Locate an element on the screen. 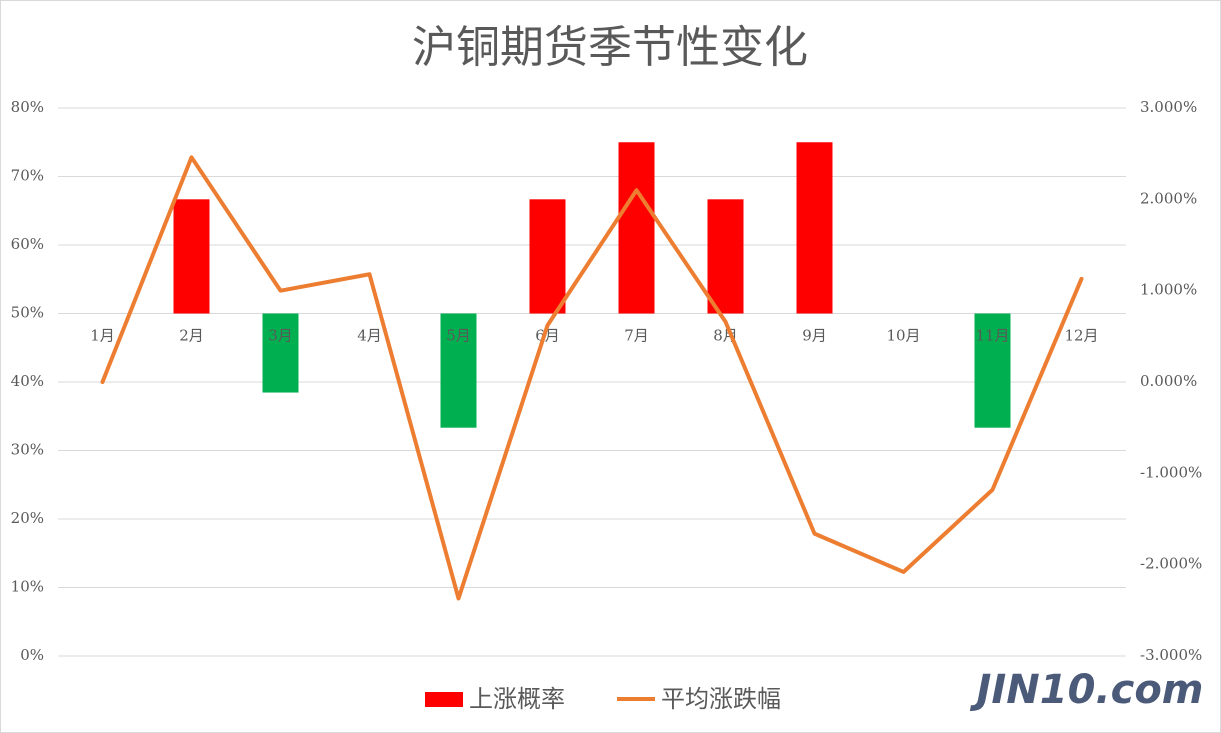  x-tick-label: 12月 is located at coordinates (1081, 336).